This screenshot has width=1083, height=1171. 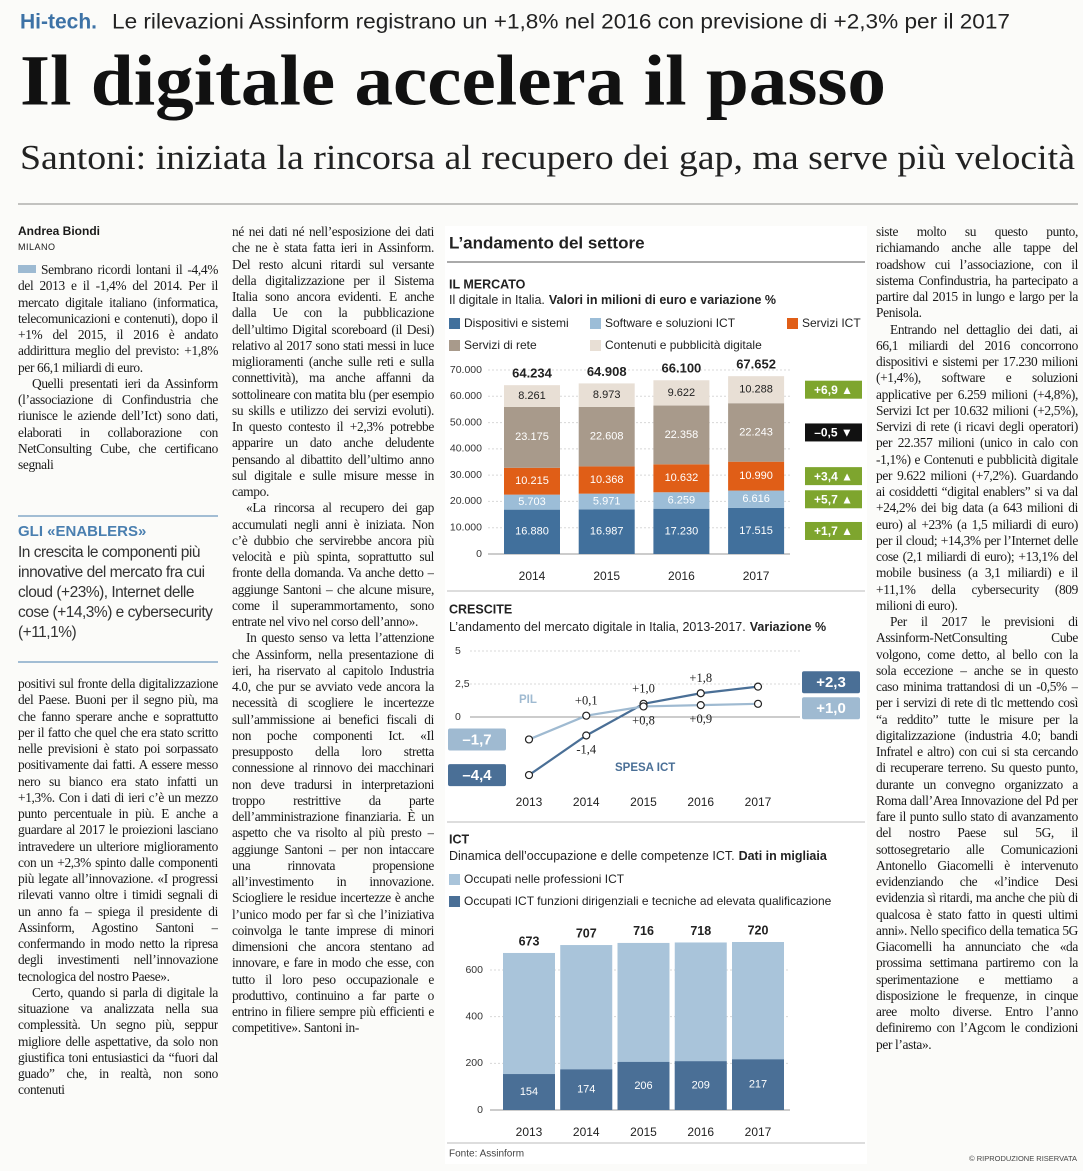 I want to click on value-label: 22.608, so click(x=607, y=437).